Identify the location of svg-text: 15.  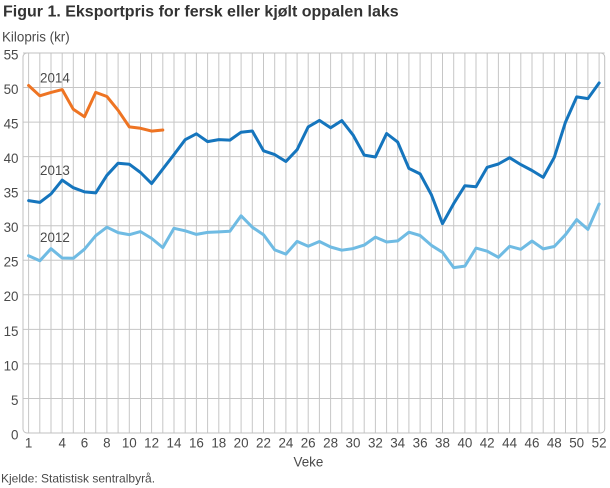
(11, 331).